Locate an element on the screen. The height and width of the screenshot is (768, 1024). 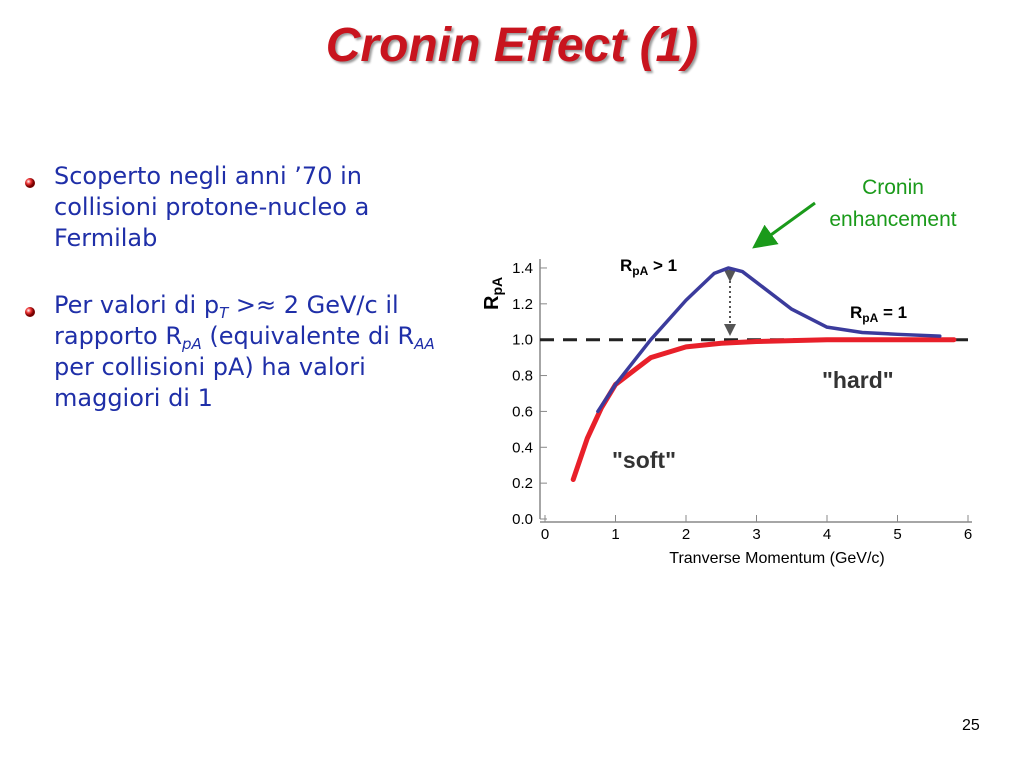
x-tick-label: 1 is located at coordinates (615, 534).